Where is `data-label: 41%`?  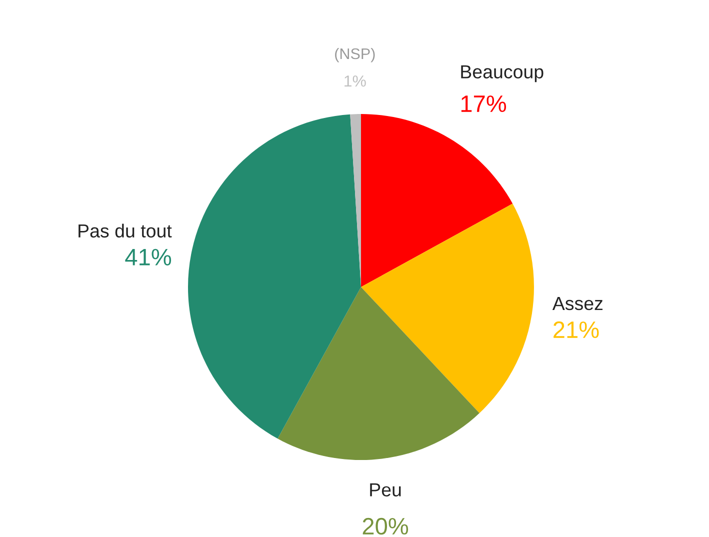
data-label: 41% is located at coordinates (148, 257).